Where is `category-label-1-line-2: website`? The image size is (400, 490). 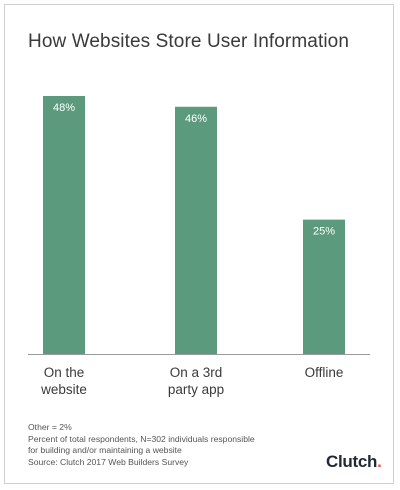
category-label-1-line-2: website is located at coordinates (63, 389).